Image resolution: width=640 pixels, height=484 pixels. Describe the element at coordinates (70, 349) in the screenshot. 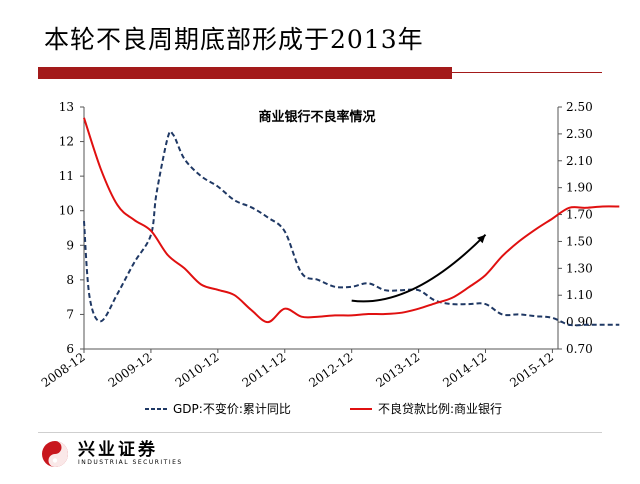

I see `left-tick-label: 6` at that location.